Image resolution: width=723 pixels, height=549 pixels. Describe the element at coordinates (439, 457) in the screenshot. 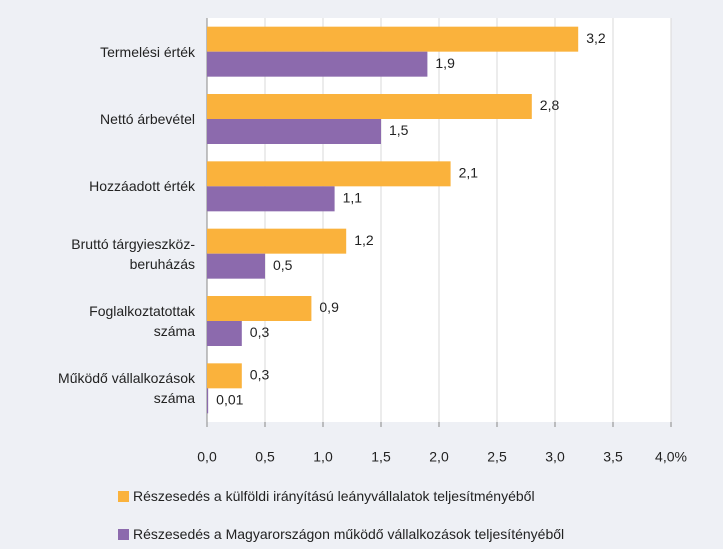

I see `x-tick-label: 2,0` at that location.